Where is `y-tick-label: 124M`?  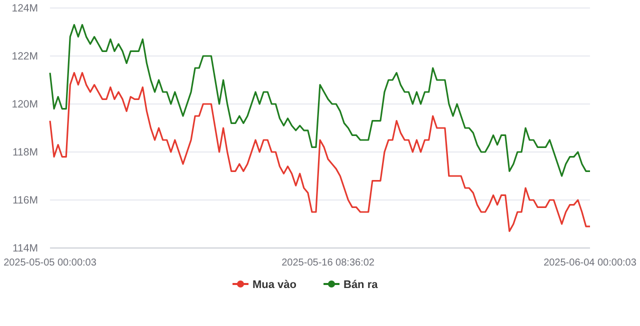
y-tick-label: 124M is located at coordinates (25, 8).